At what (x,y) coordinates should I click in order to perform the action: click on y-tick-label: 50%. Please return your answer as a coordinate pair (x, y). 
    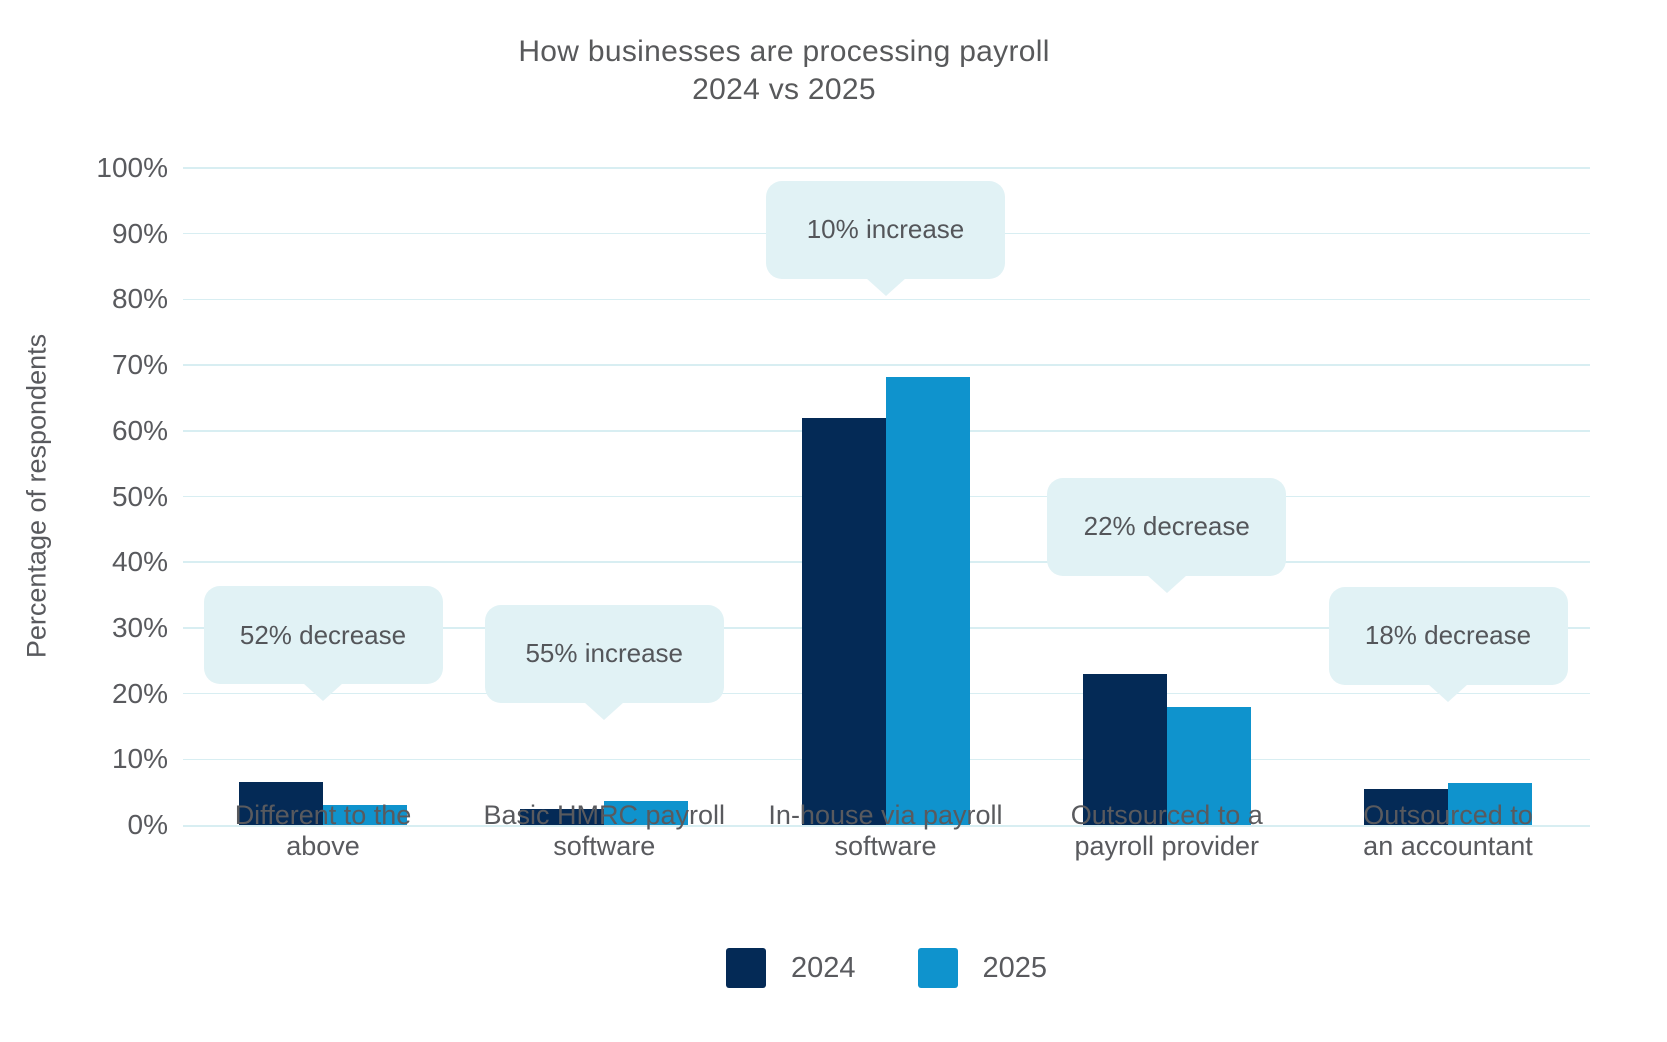
    Looking at the image, I should click on (139, 496).